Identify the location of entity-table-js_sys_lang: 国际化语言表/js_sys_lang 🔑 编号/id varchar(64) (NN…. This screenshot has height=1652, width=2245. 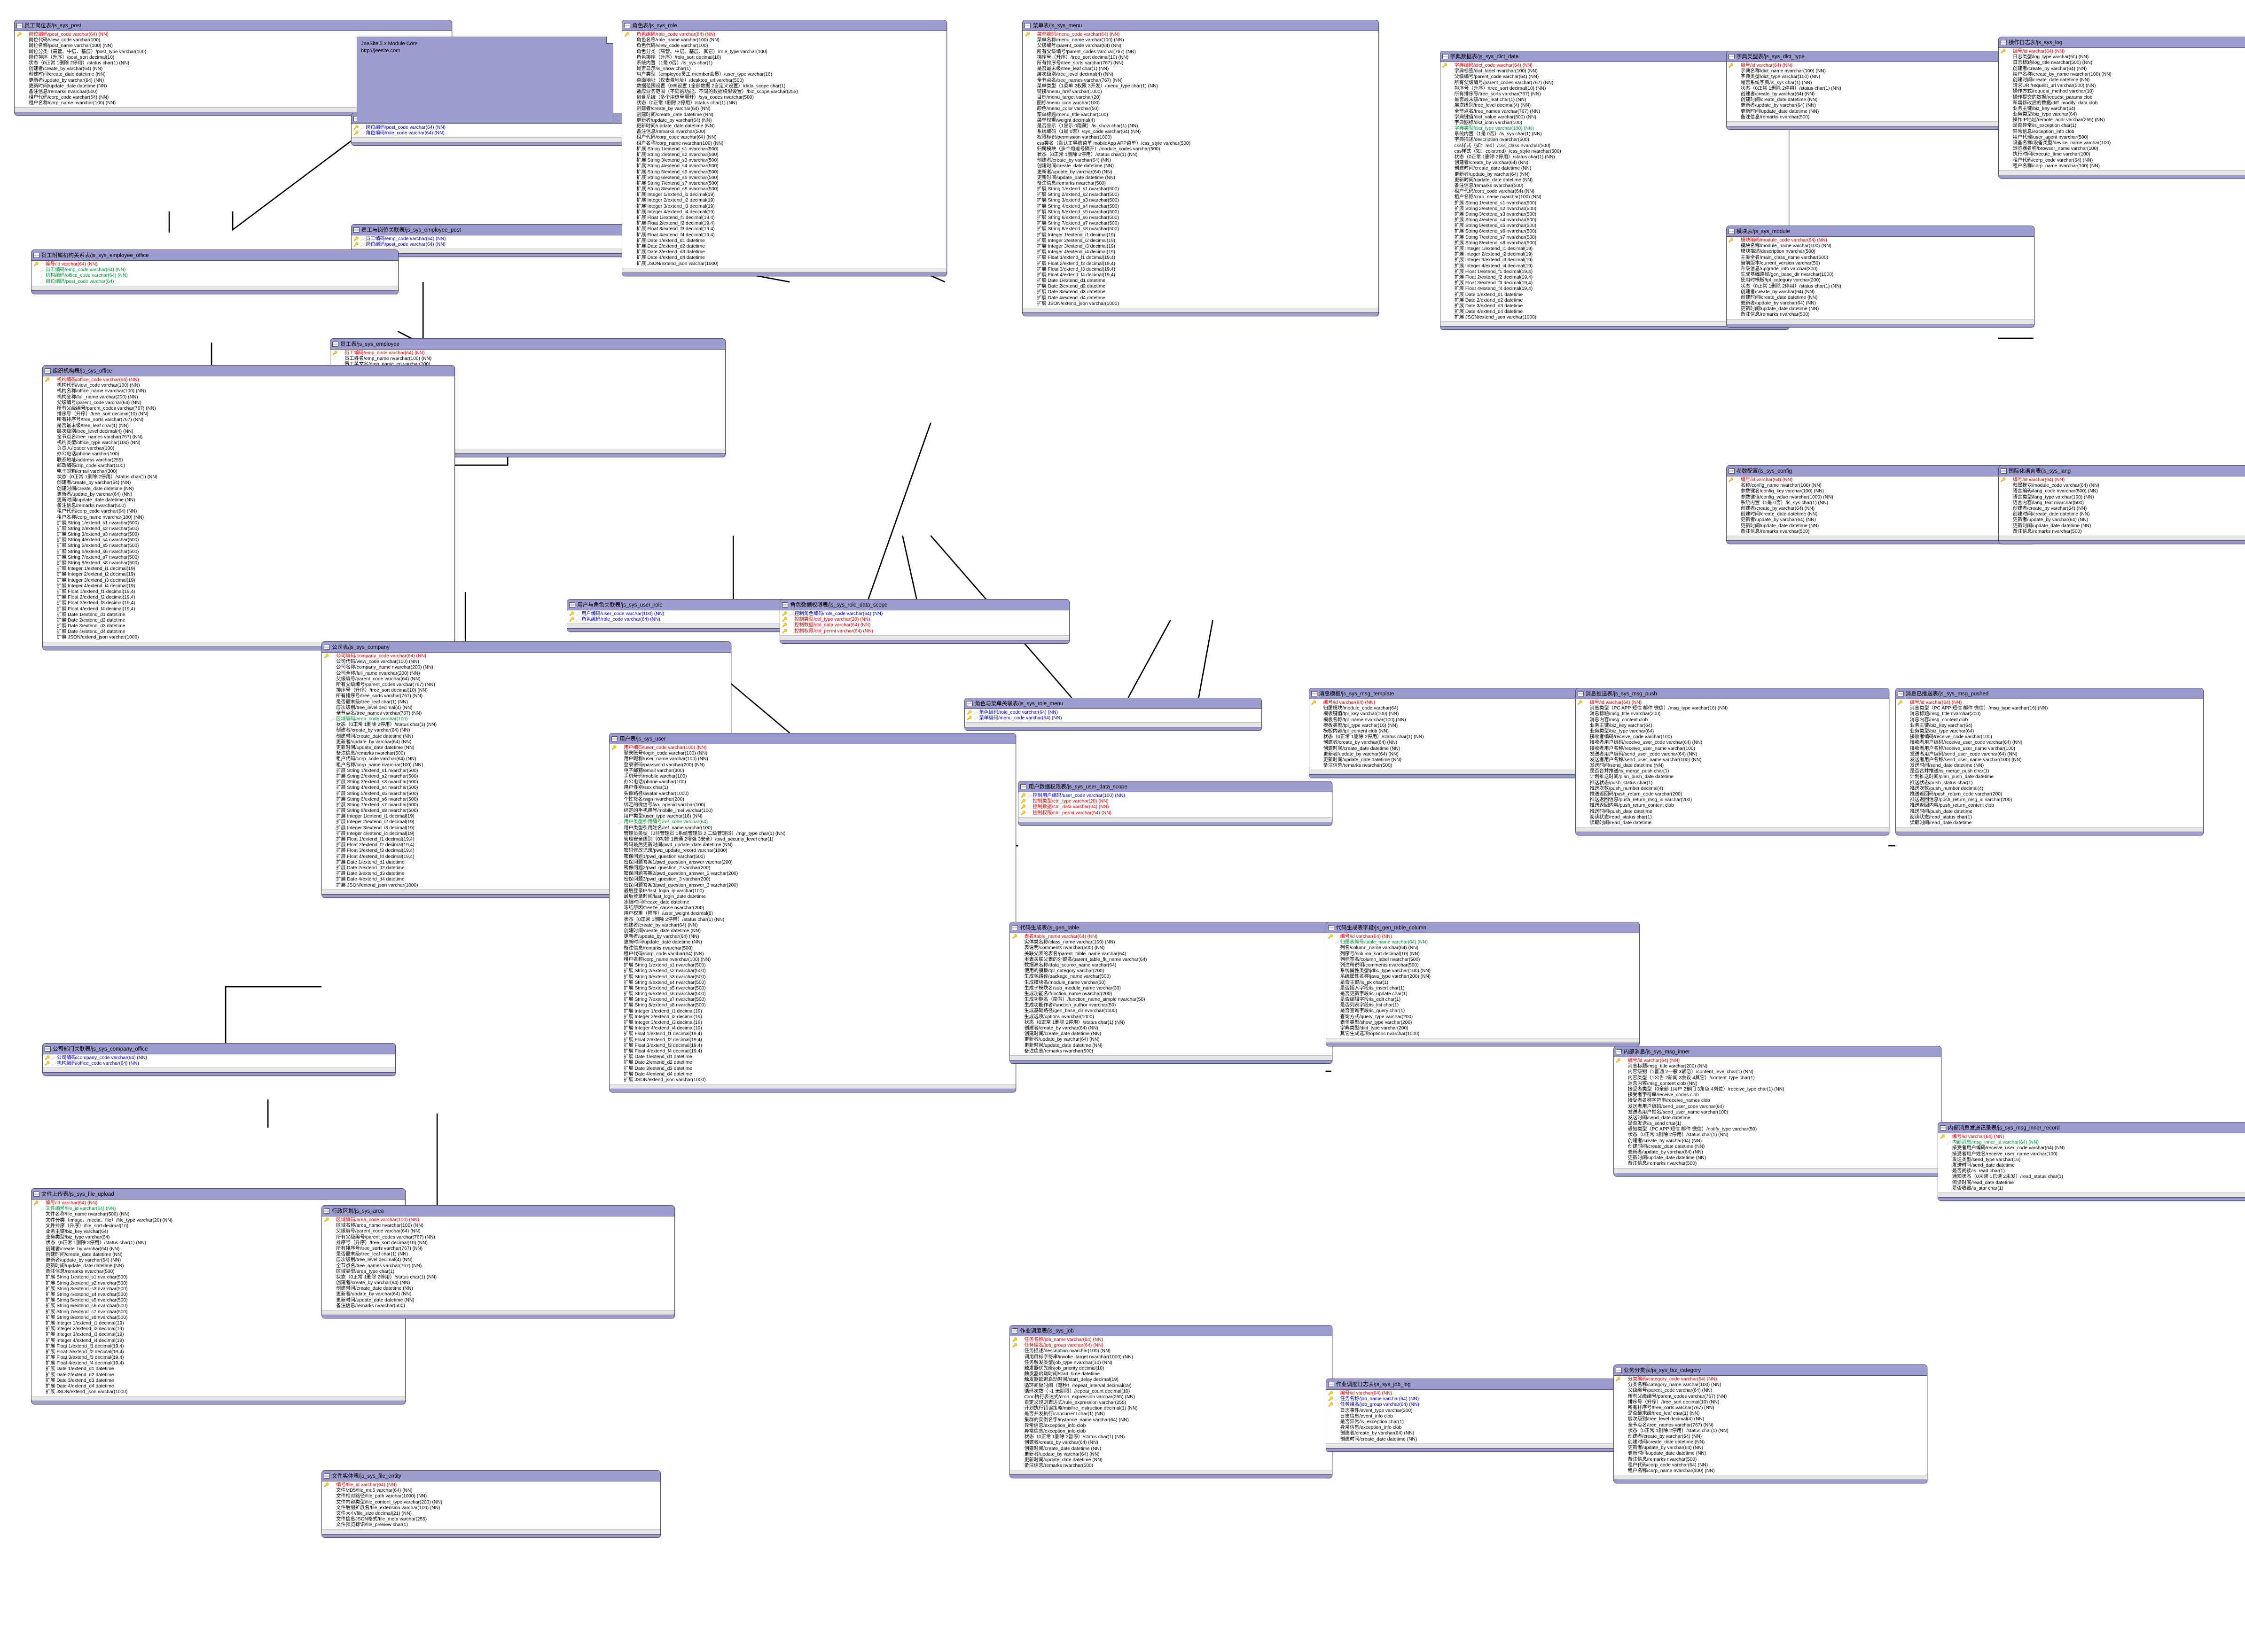
(2121, 504).